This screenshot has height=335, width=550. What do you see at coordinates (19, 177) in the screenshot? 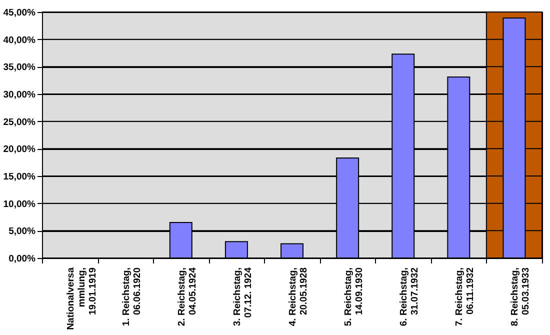
I see `y-tick-label: 15,00%` at bounding box center [19, 177].